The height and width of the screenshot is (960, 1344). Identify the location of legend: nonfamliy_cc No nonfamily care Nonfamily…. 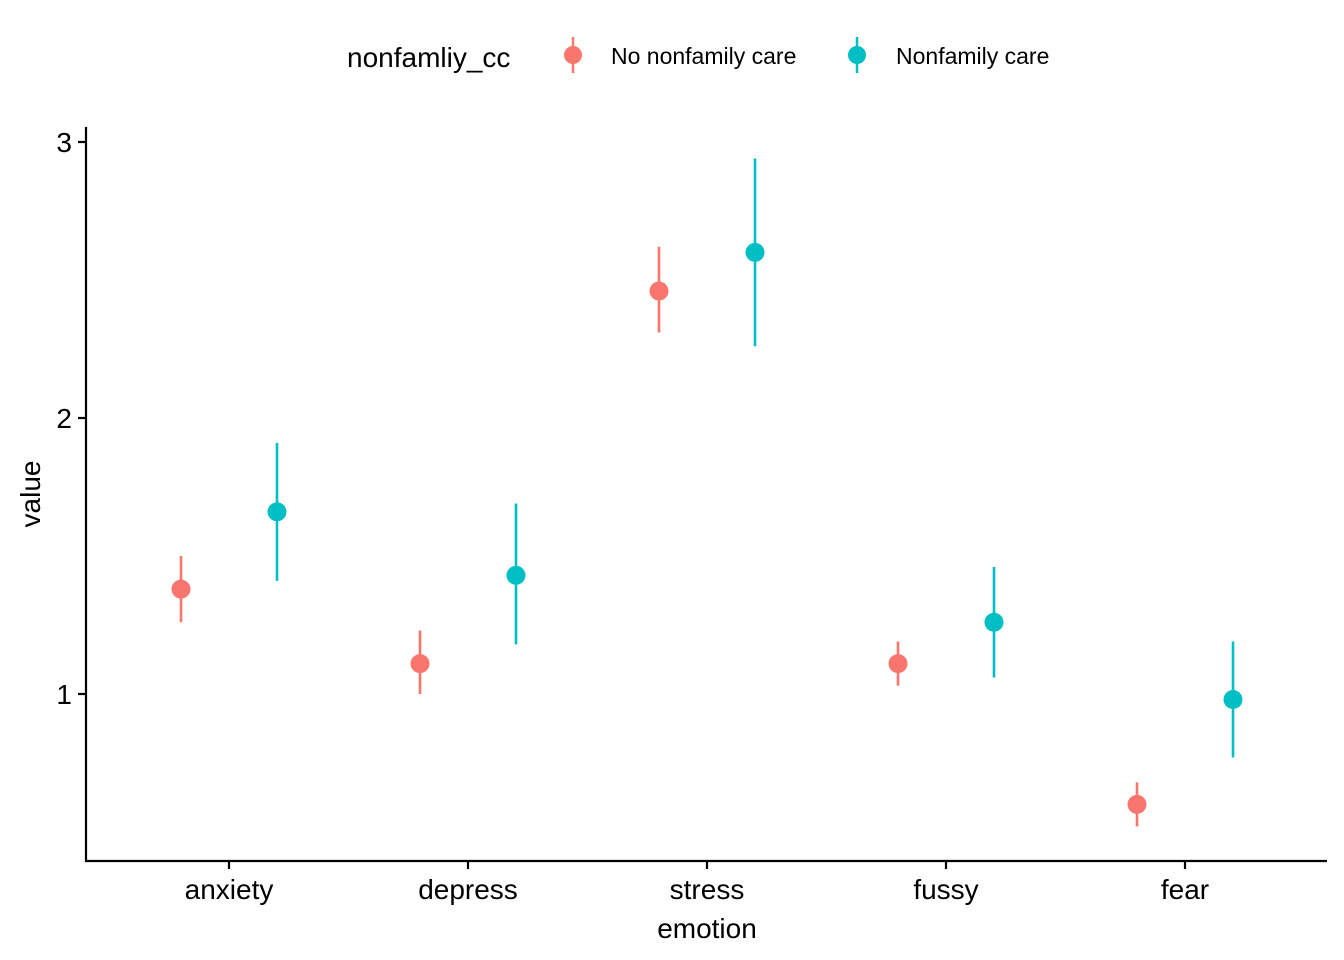
(698, 55).